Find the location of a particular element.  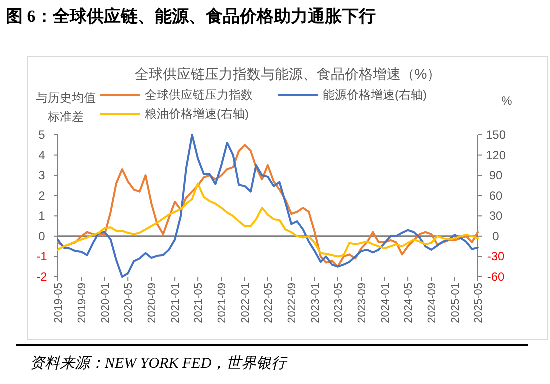

y-tick-label: 3 is located at coordinates (42, 175).